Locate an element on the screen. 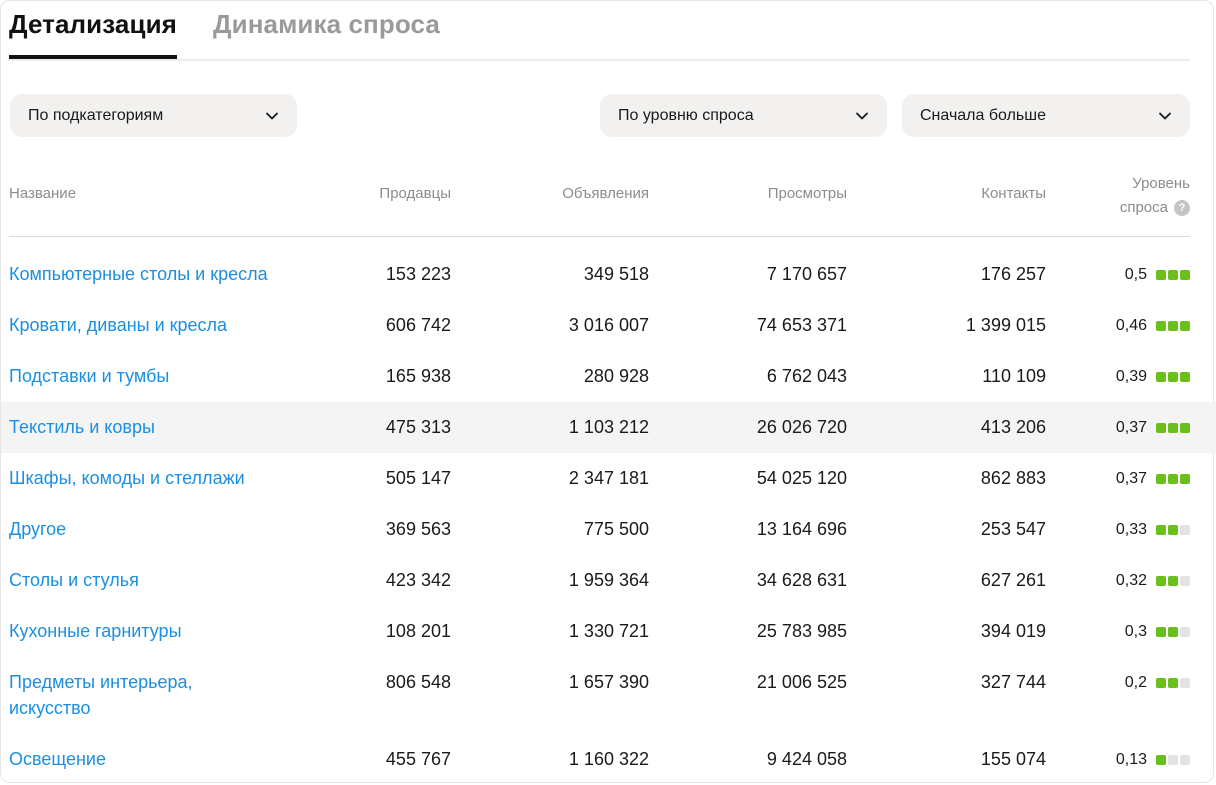 The height and width of the screenshot is (785, 1216). views-cell: 34 628 631 is located at coordinates (801, 580).